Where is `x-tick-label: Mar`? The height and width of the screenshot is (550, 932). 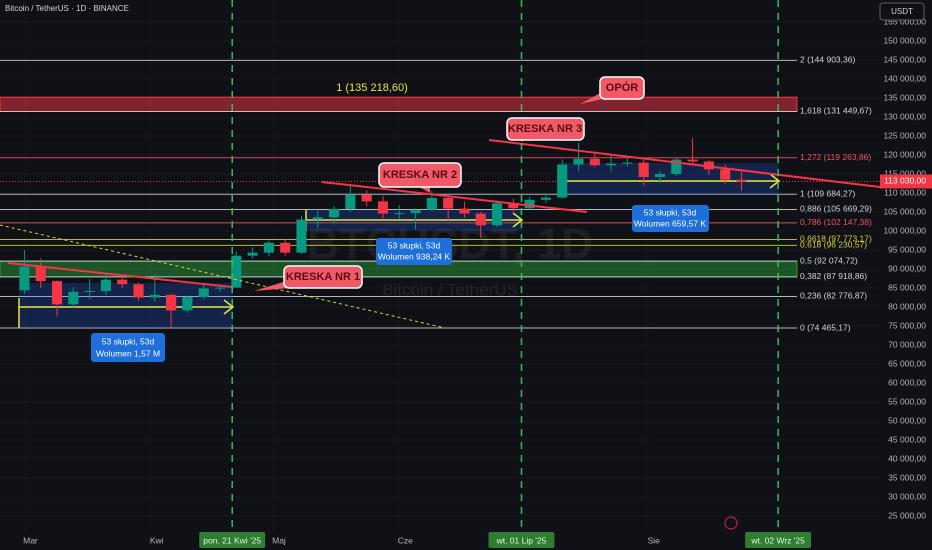 x-tick-label: Mar is located at coordinates (30, 540).